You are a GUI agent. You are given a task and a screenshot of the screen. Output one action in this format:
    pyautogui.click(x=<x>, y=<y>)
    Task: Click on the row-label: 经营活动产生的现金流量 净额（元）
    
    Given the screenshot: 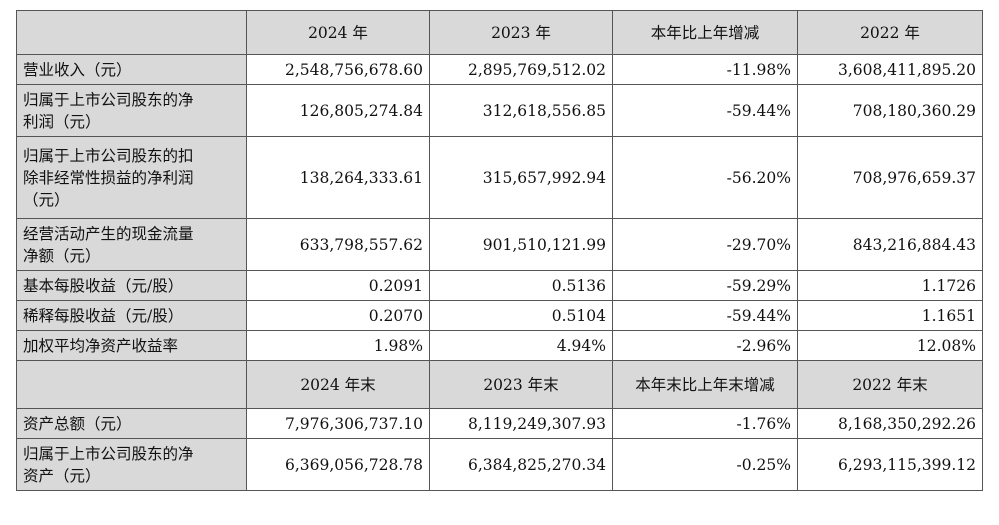 What is the action you would take?
    pyautogui.click(x=131, y=244)
    